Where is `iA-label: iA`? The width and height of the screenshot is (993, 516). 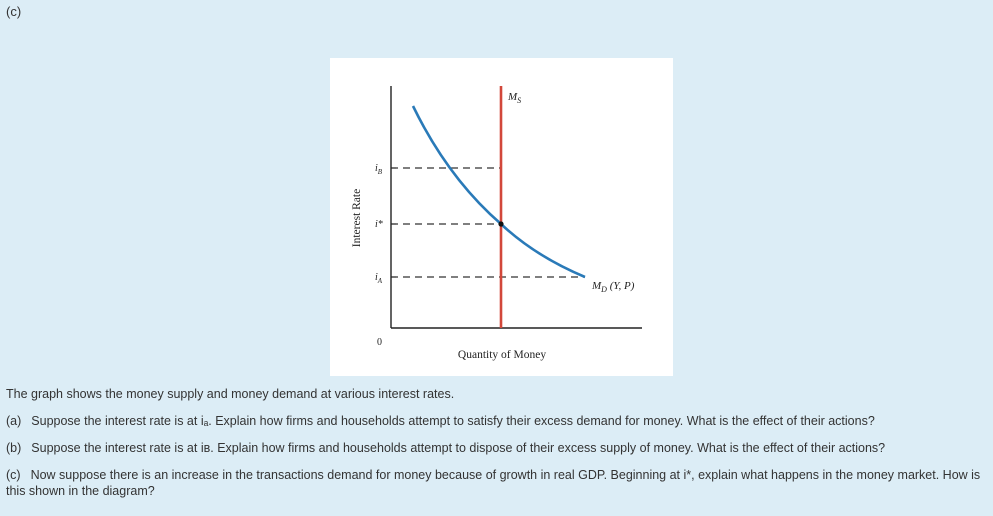
iA-label: iA is located at coordinates (379, 278).